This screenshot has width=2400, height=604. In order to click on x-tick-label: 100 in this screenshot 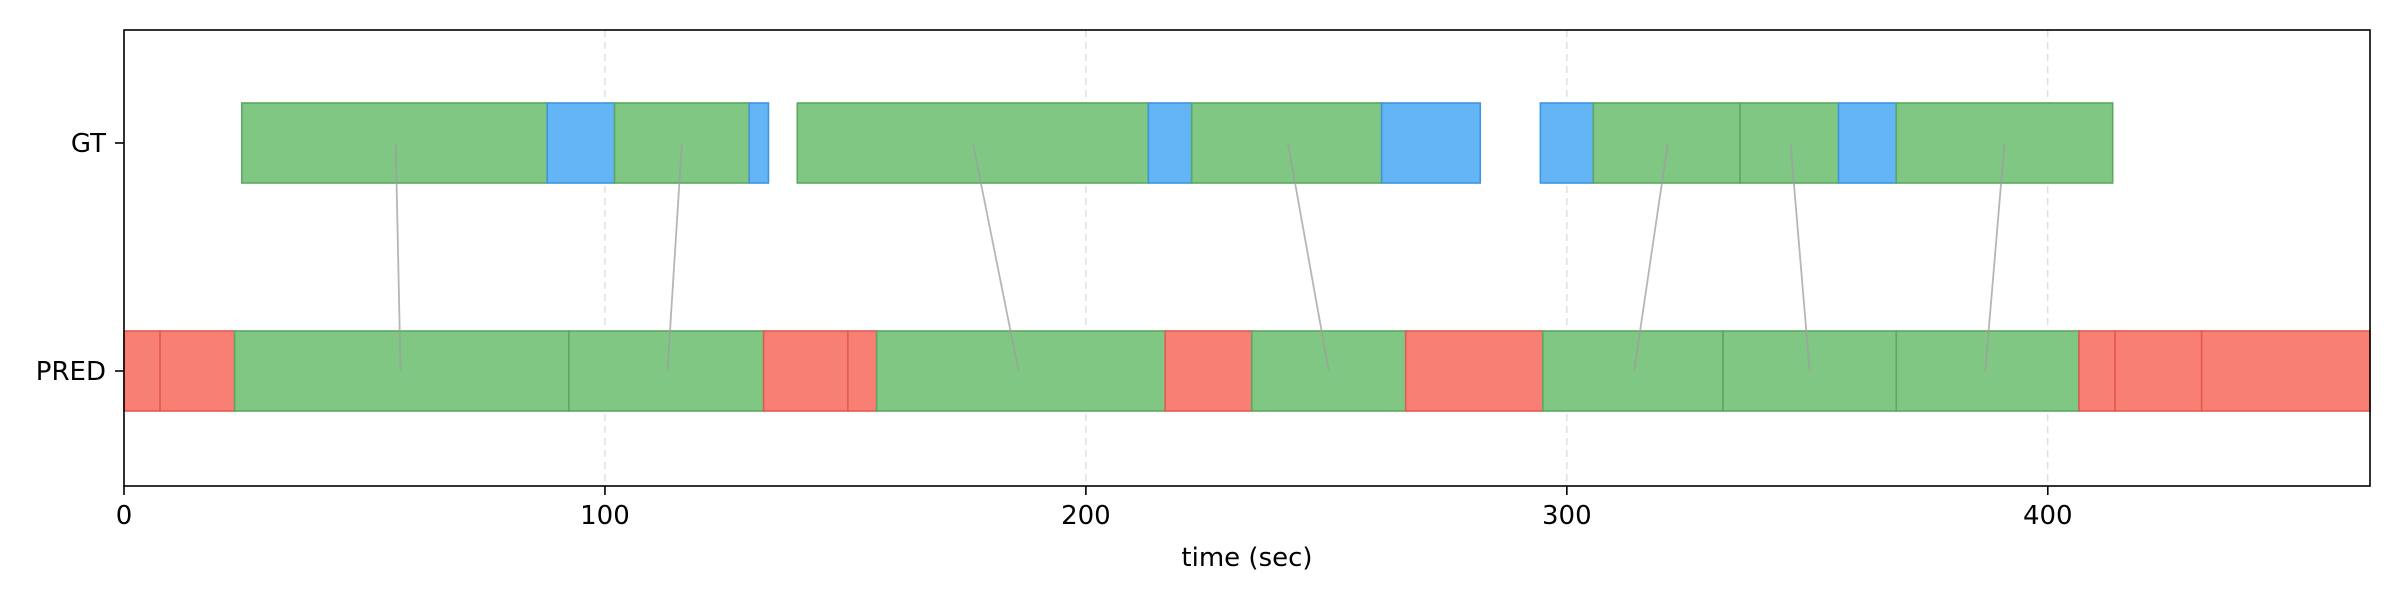, I will do `click(605, 516)`.